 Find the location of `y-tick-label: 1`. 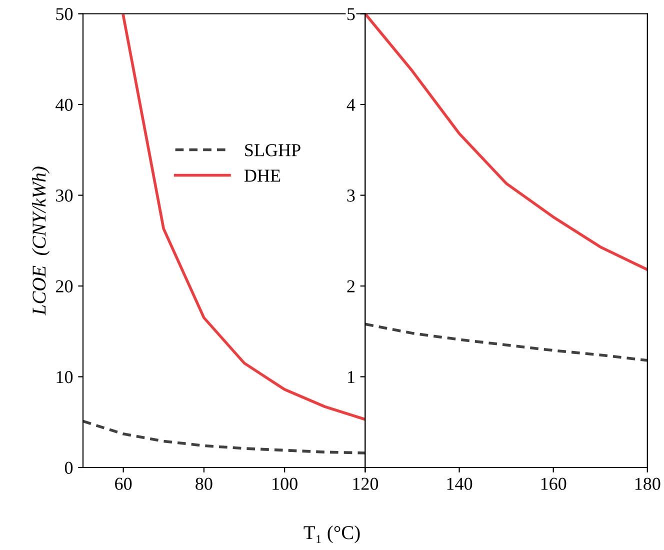

y-tick-label: 1 is located at coordinates (351, 377).